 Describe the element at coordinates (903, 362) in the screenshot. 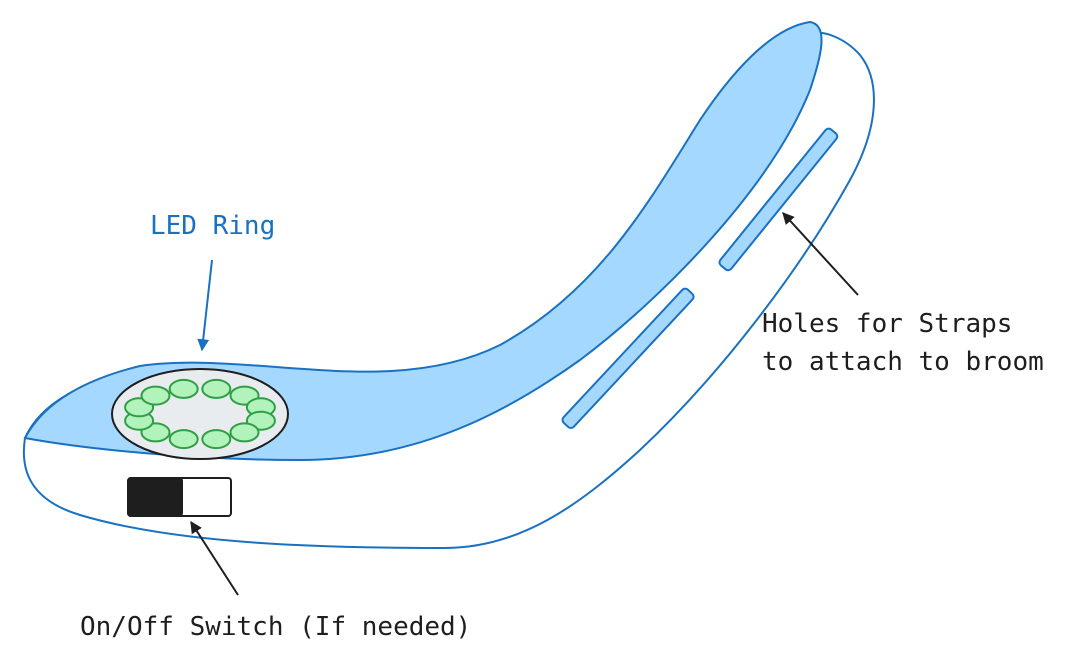

I see `holes-label-line2: to attach to broom` at that location.